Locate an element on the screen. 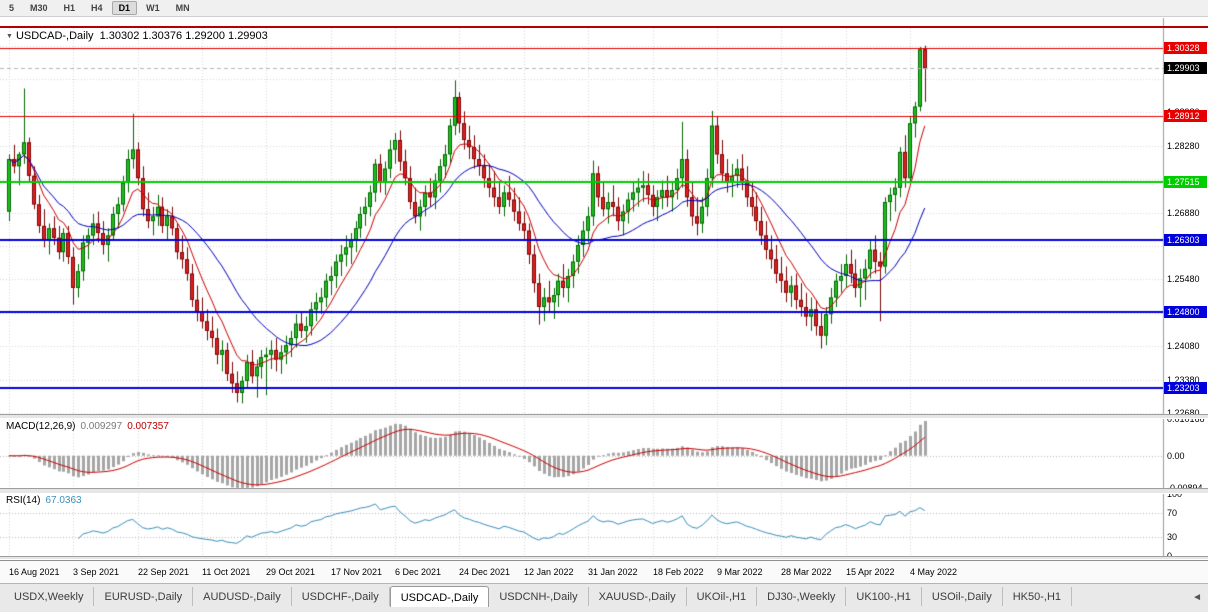  period-button-M30: M30 is located at coordinates (39, 8).